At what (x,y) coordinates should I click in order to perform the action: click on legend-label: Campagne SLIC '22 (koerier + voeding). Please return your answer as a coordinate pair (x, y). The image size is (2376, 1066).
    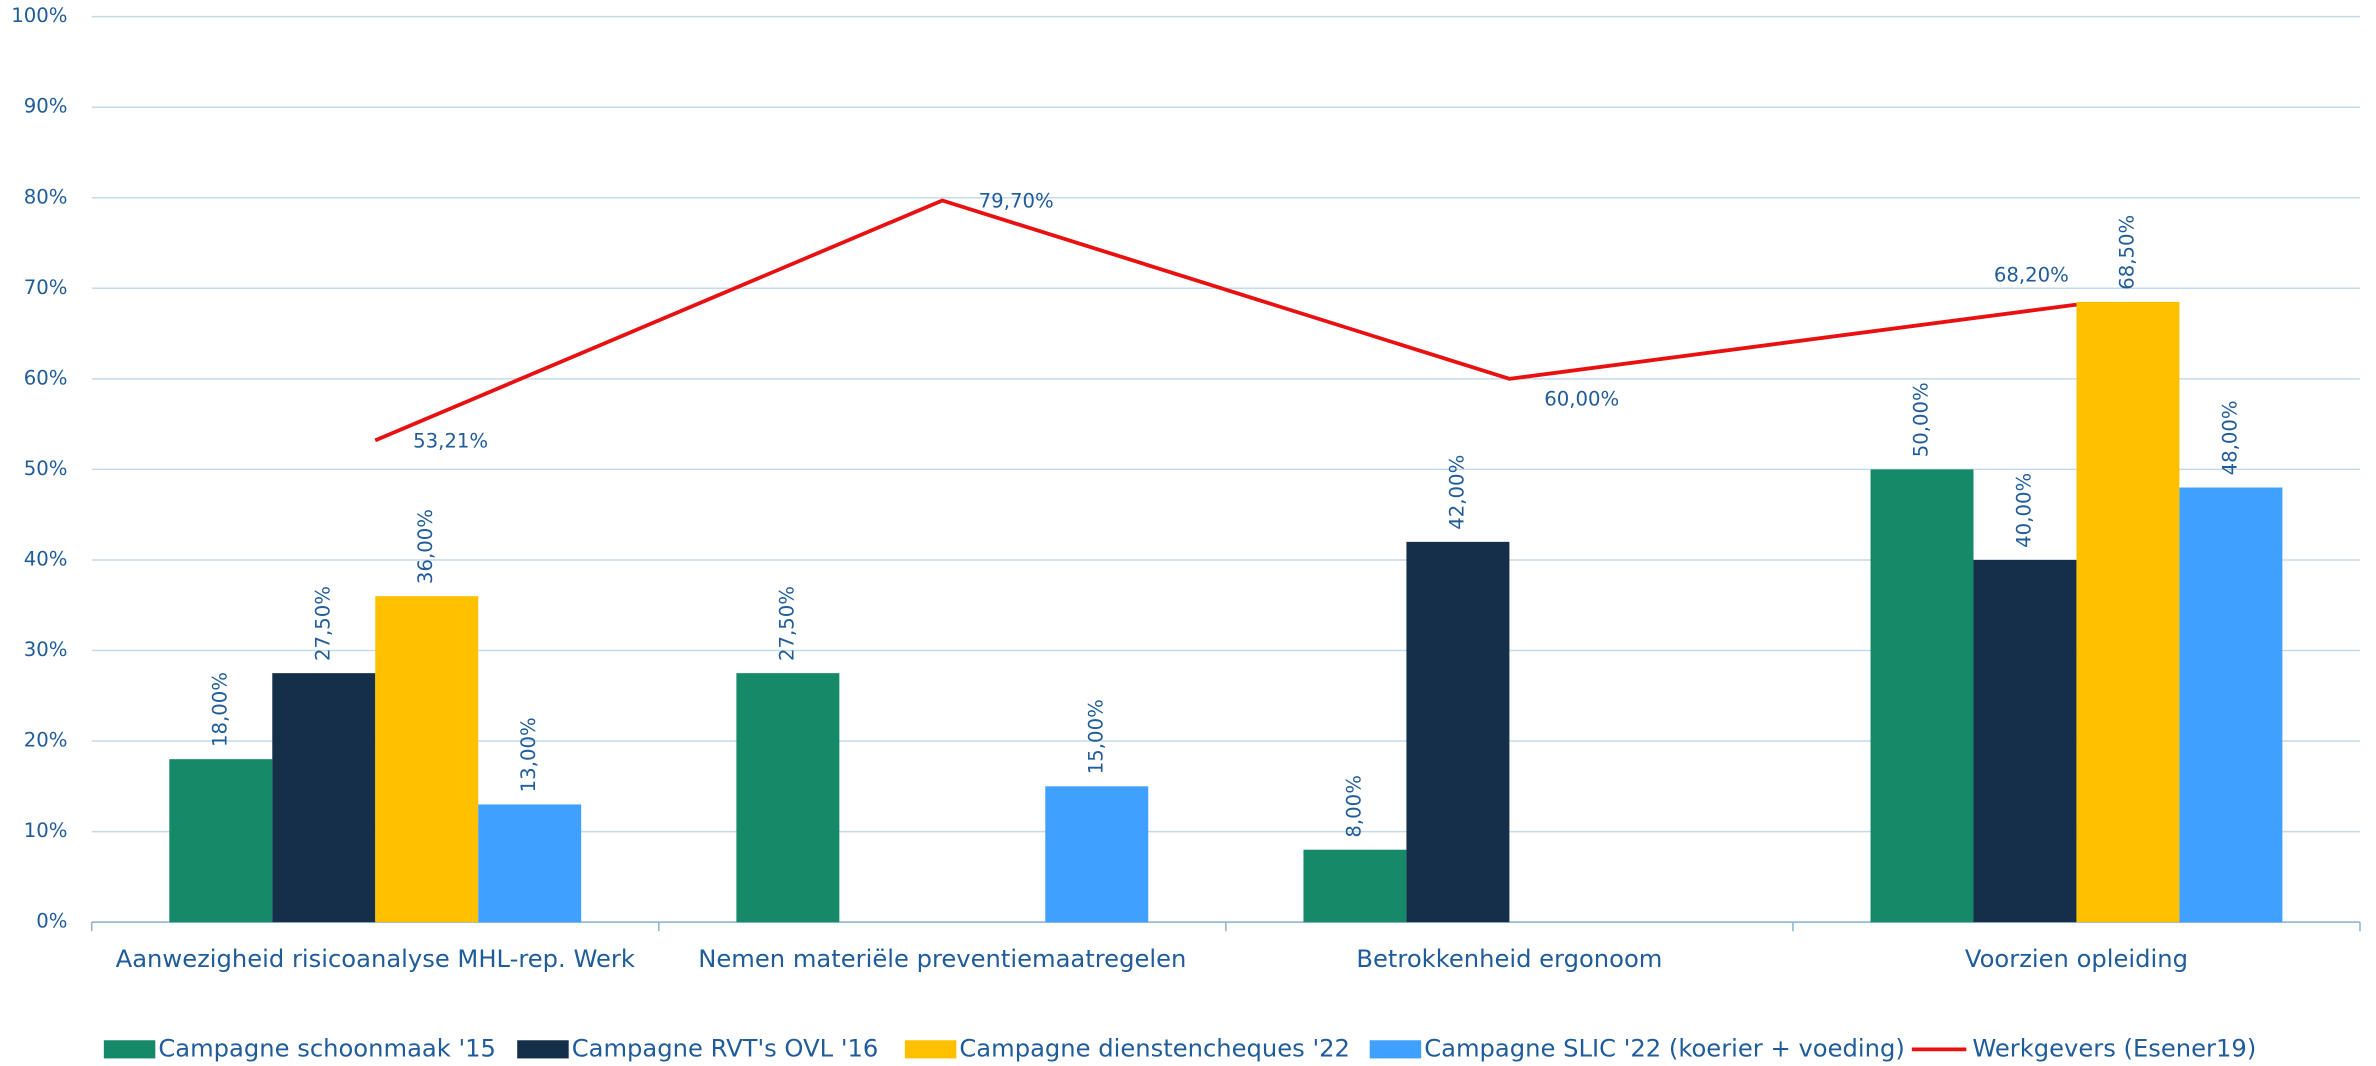
    Looking at the image, I should click on (1664, 1048).